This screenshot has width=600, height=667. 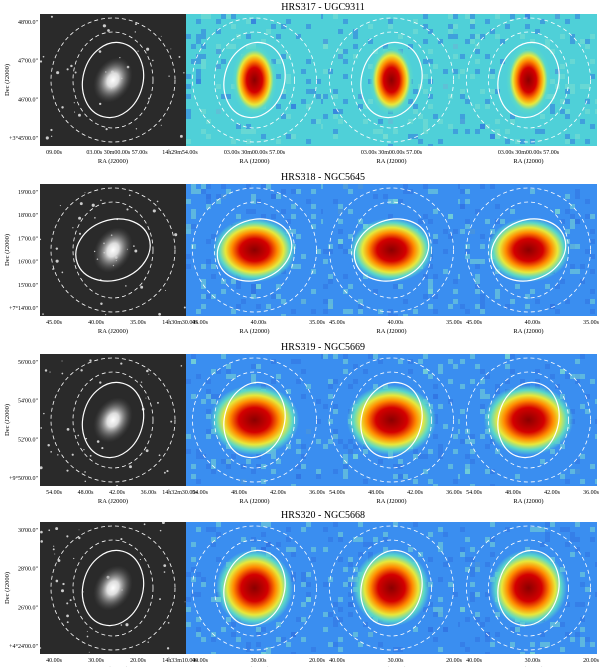 What do you see at coordinates (28, 363) in the screenshot?
I see `y-tick-label: 56'00.0"` at bounding box center [28, 363].